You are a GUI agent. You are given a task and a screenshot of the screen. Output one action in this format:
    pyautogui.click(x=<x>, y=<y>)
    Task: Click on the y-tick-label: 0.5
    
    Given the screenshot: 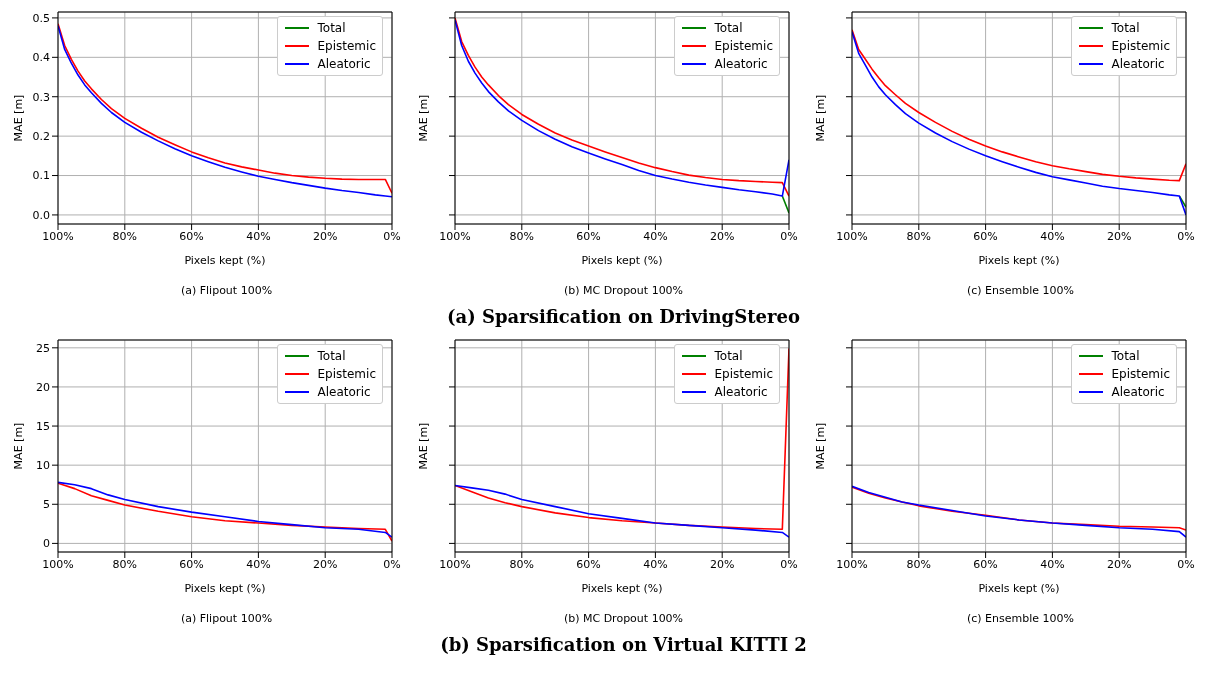 What is the action you would take?
    pyautogui.click(x=41, y=18)
    